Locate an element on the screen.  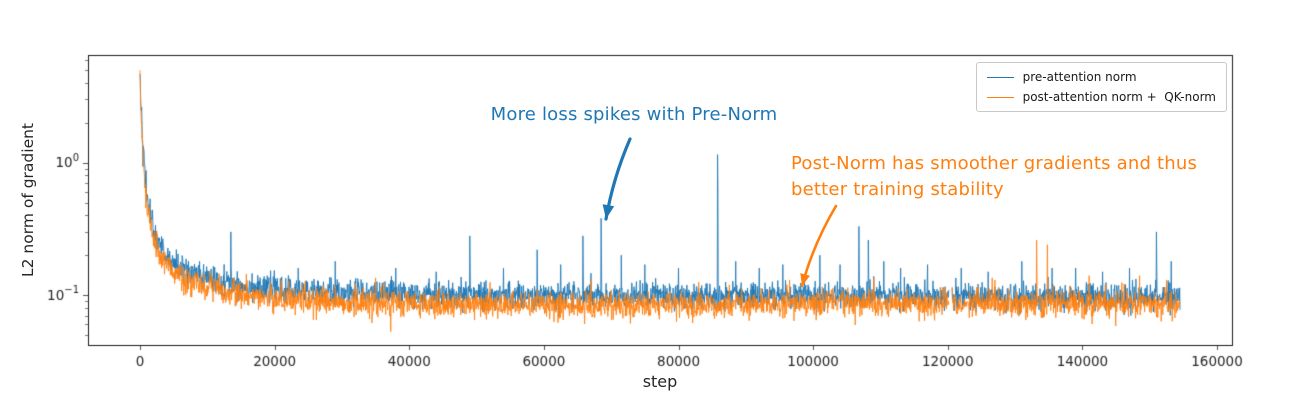
post-attention-legend-label: post-attention norm + QK-norm is located at coordinates (1119, 97).